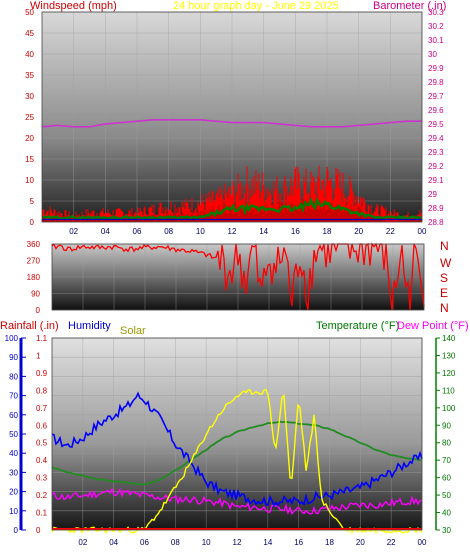 This screenshot has width=470, height=554. What do you see at coordinates (238, 277) in the screenshot?
I see `plot-frame-direction` at bounding box center [238, 277].